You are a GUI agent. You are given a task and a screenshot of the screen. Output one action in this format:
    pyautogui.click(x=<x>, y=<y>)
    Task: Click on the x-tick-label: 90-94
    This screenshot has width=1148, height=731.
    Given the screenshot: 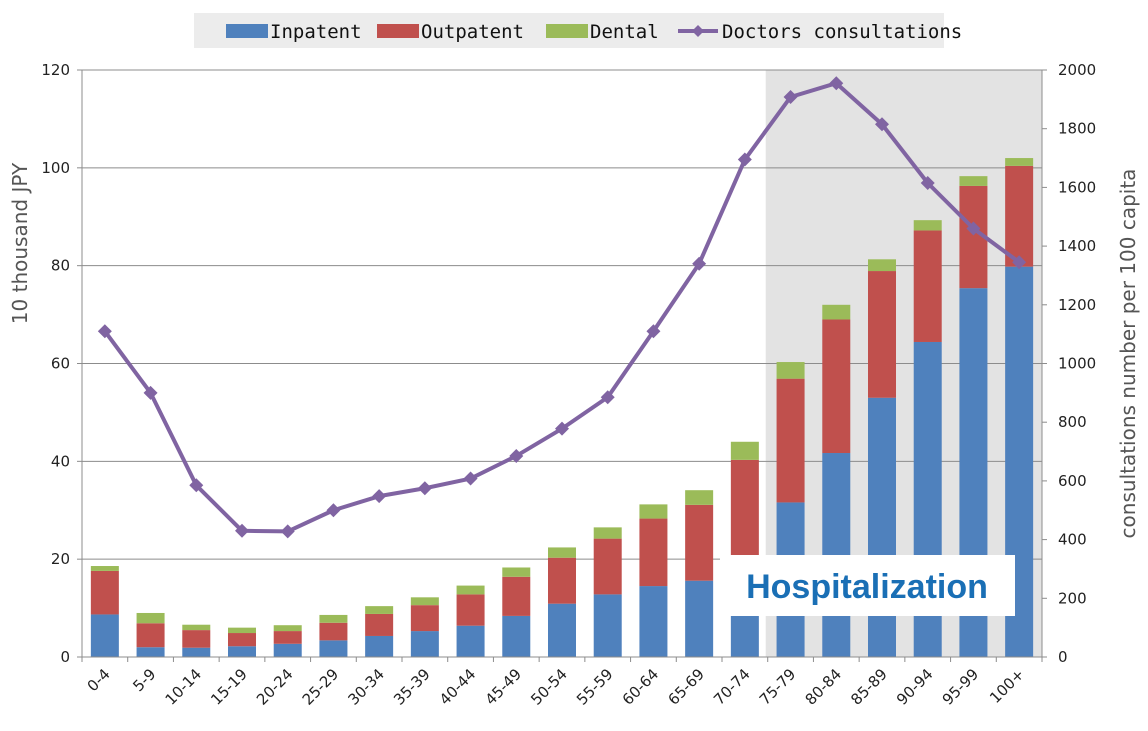 What is the action you would take?
    pyautogui.click(x=915, y=687)
    